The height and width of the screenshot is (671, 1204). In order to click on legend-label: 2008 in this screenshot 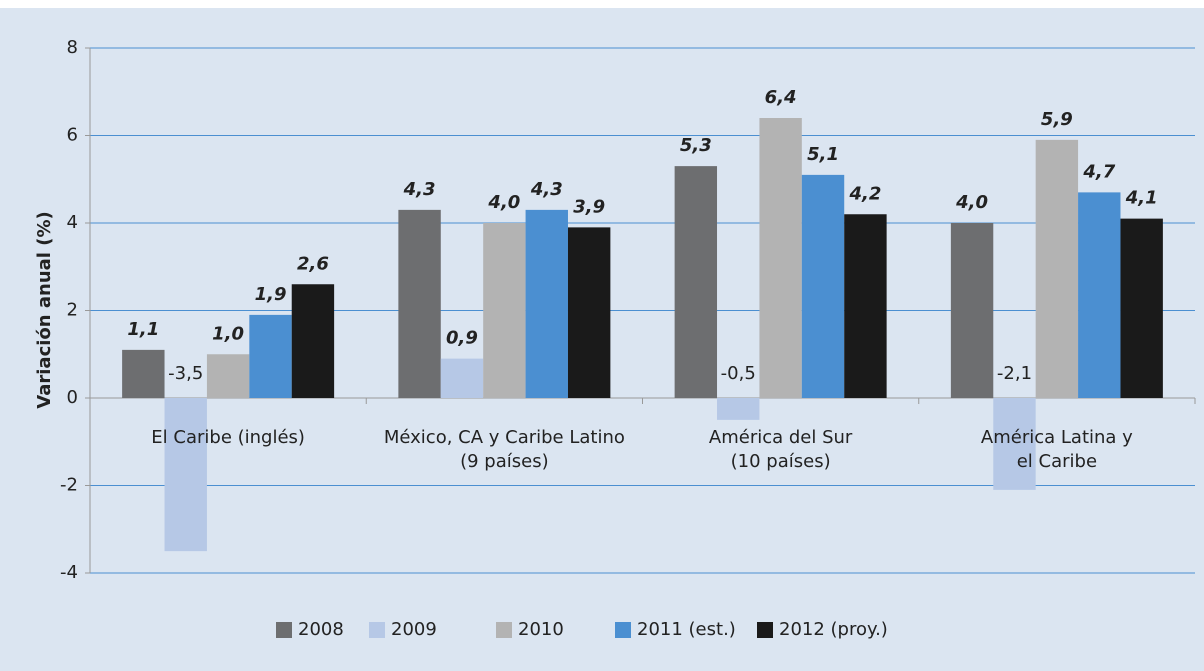, I will do `click(321, 629)`.